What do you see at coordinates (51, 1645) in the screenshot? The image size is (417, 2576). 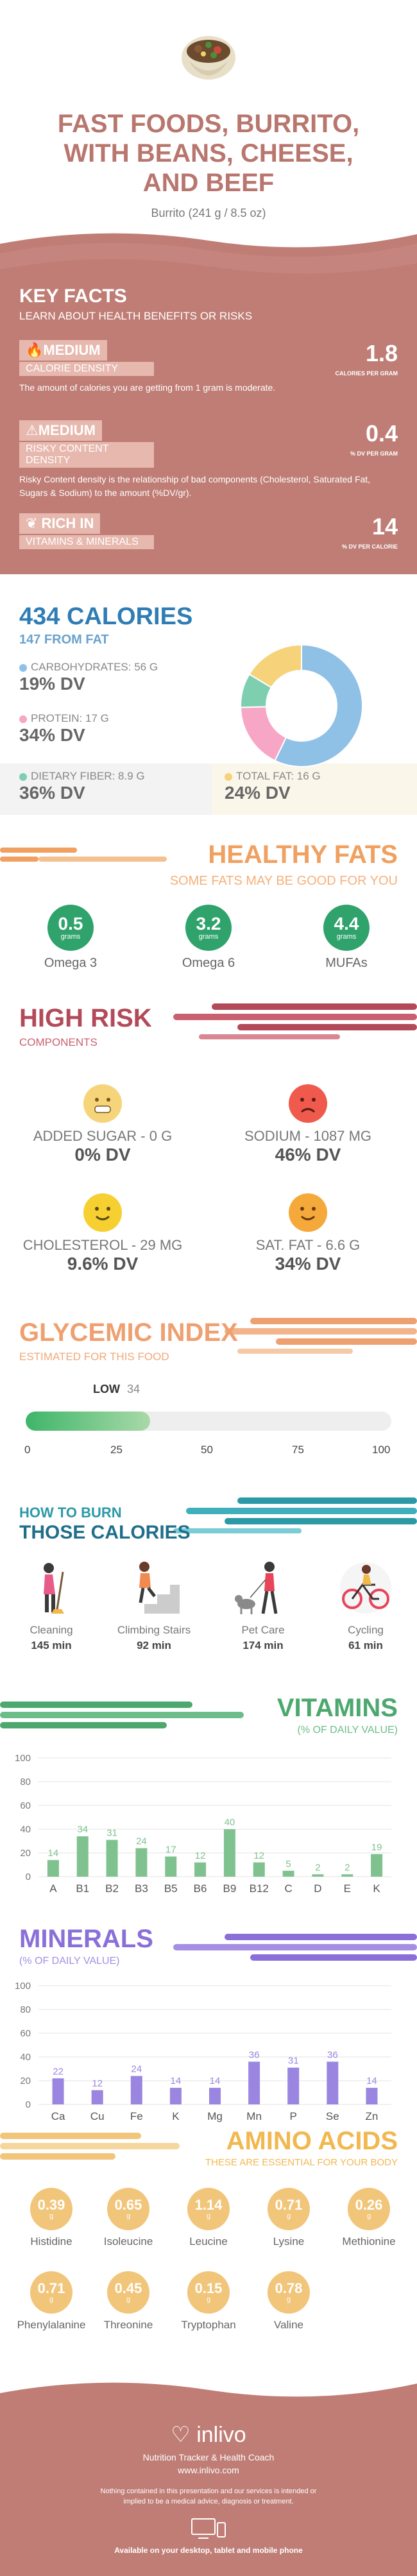 I see `cleaning-value: 145 min` at bounding box center [51, 1645].